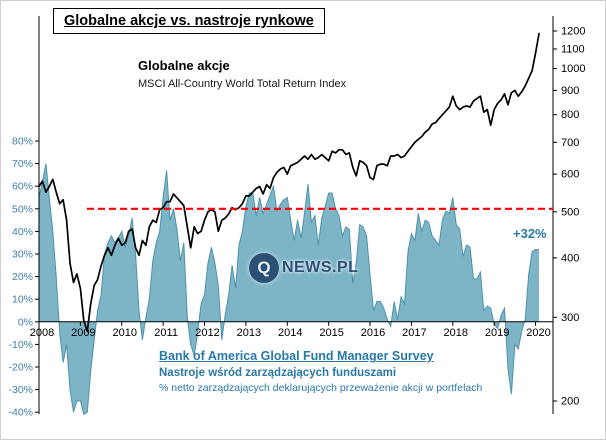  I want to click on left-axis-label: 20%, so click(22, 277).